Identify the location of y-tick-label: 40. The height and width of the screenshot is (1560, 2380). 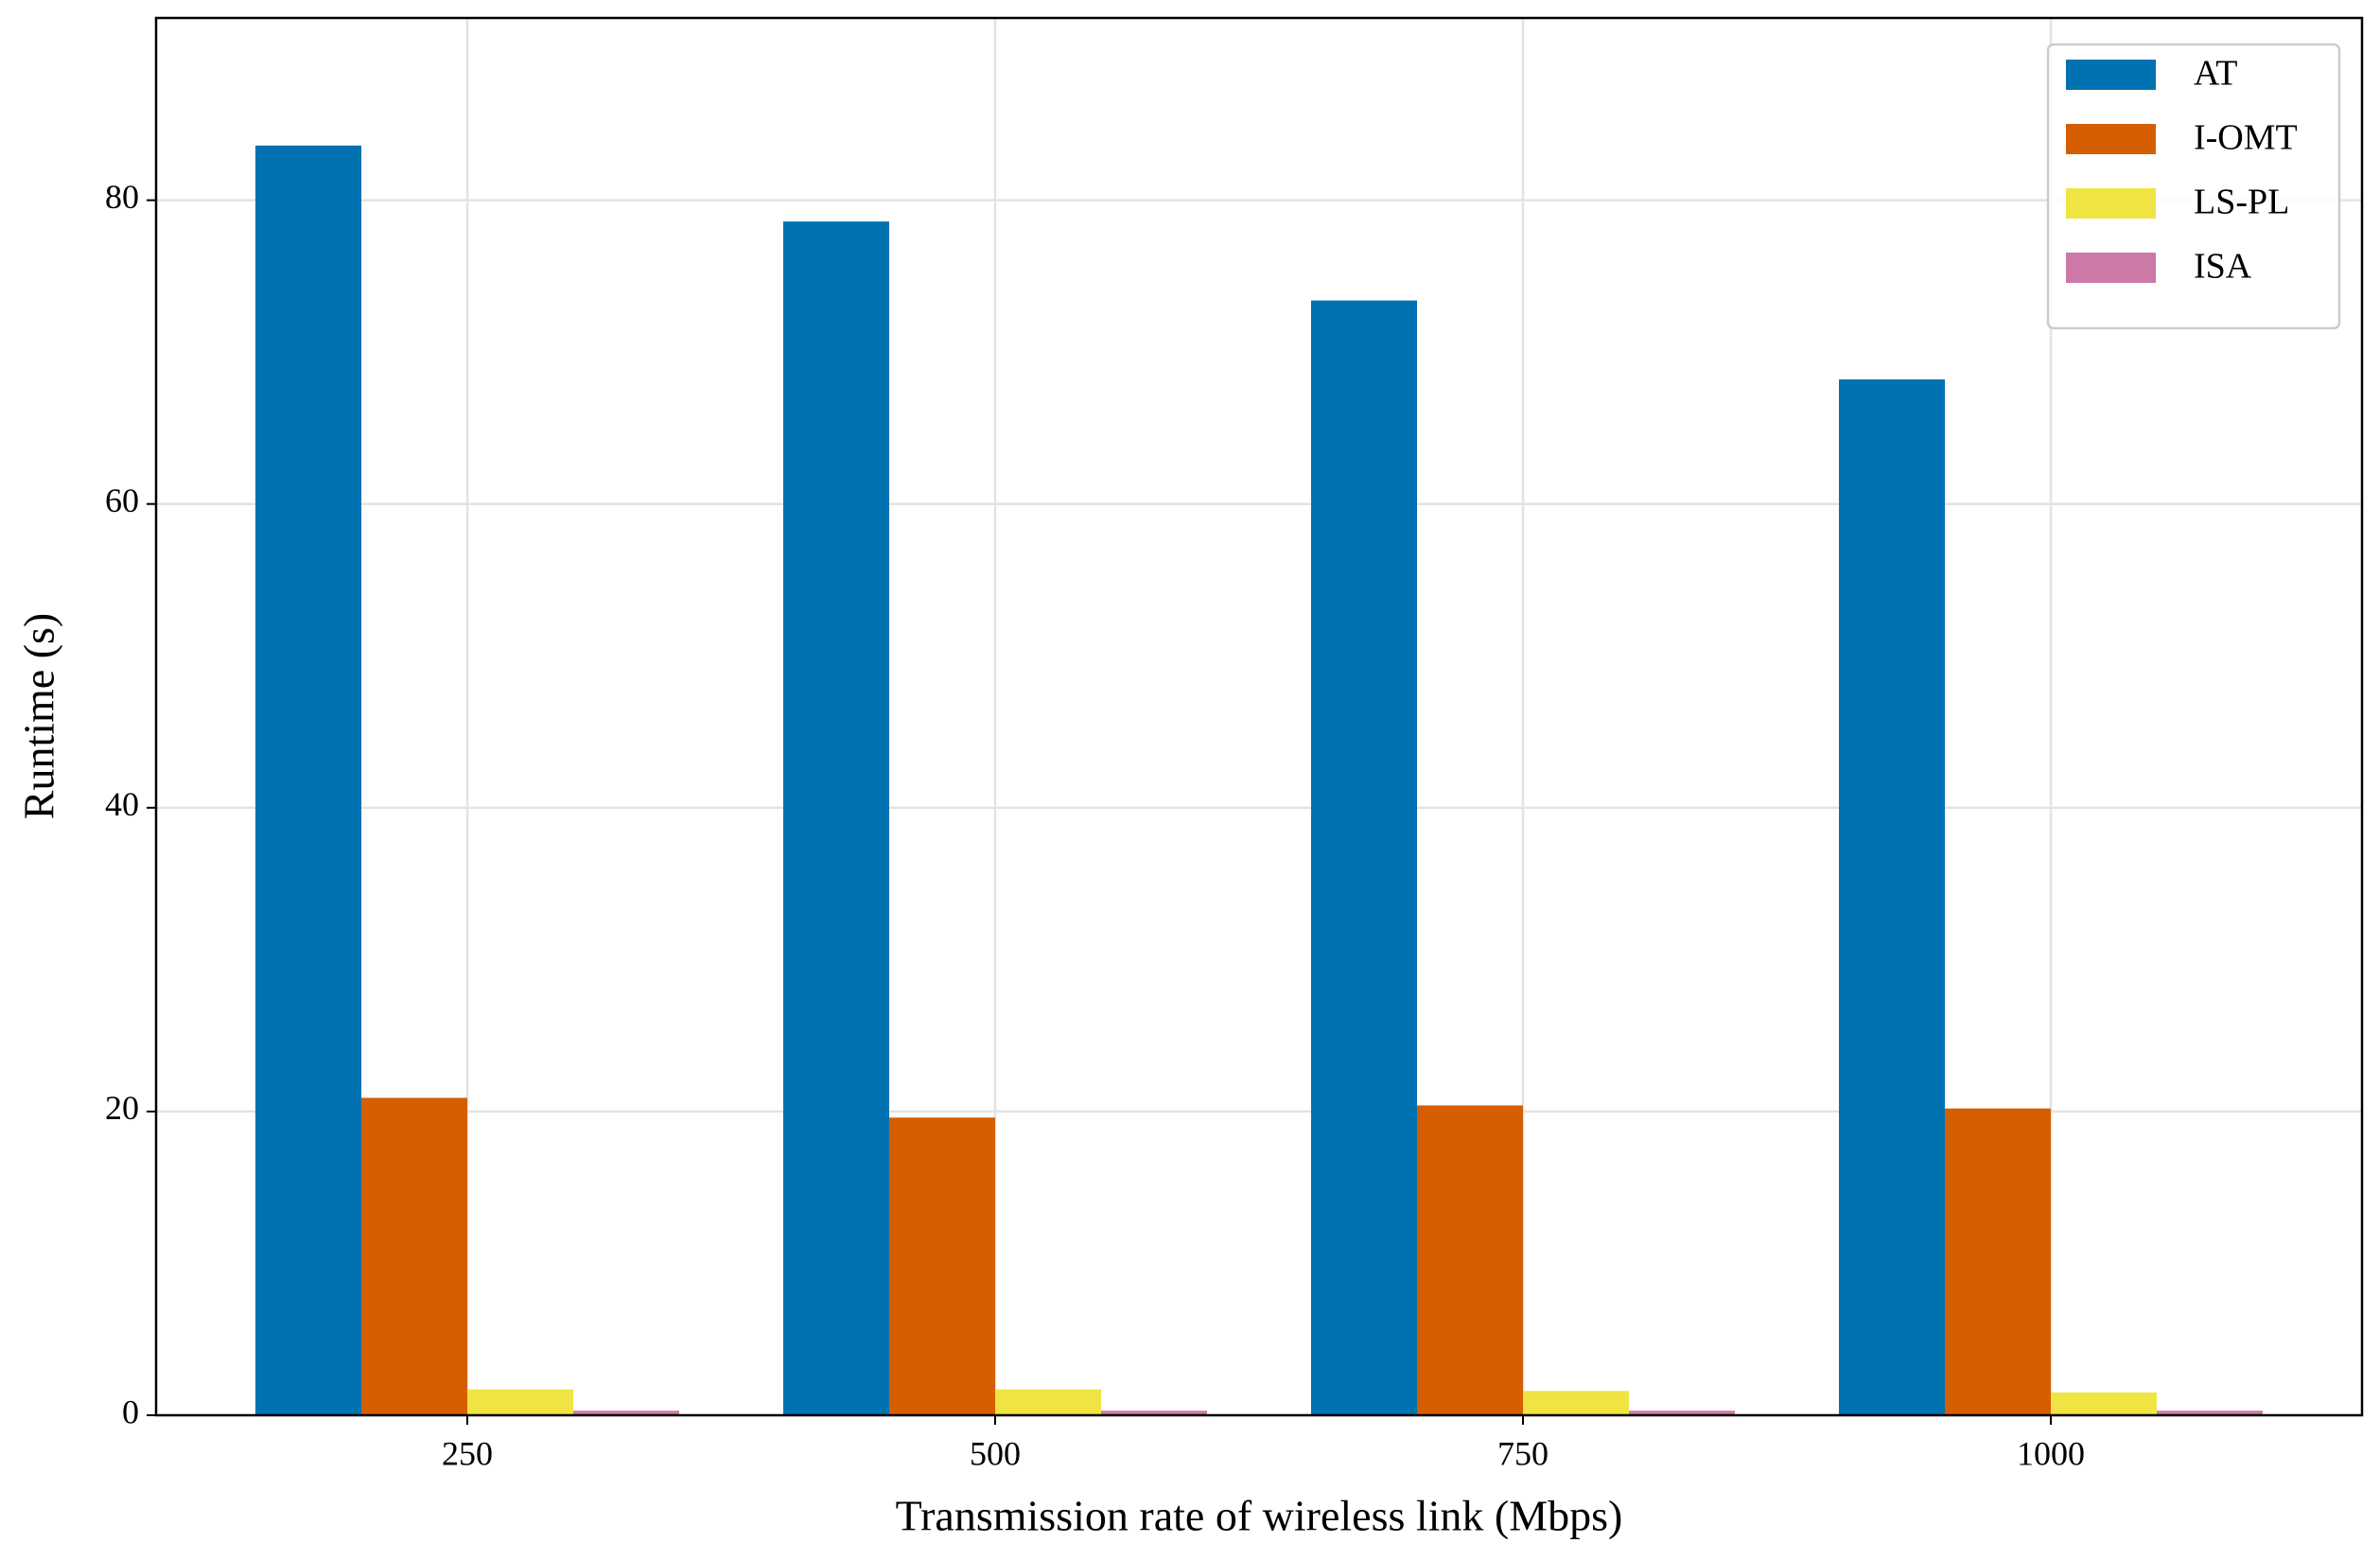
(122, 804).